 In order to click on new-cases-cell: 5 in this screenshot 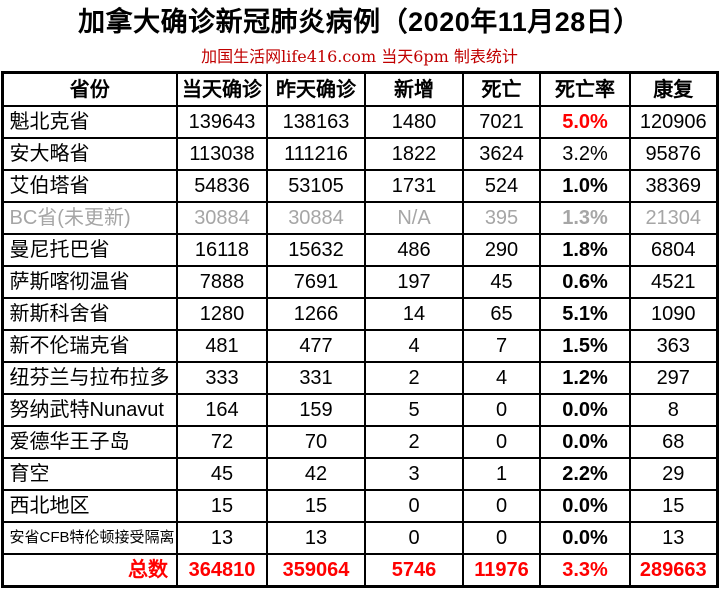, I will do `click(414, 410)`.